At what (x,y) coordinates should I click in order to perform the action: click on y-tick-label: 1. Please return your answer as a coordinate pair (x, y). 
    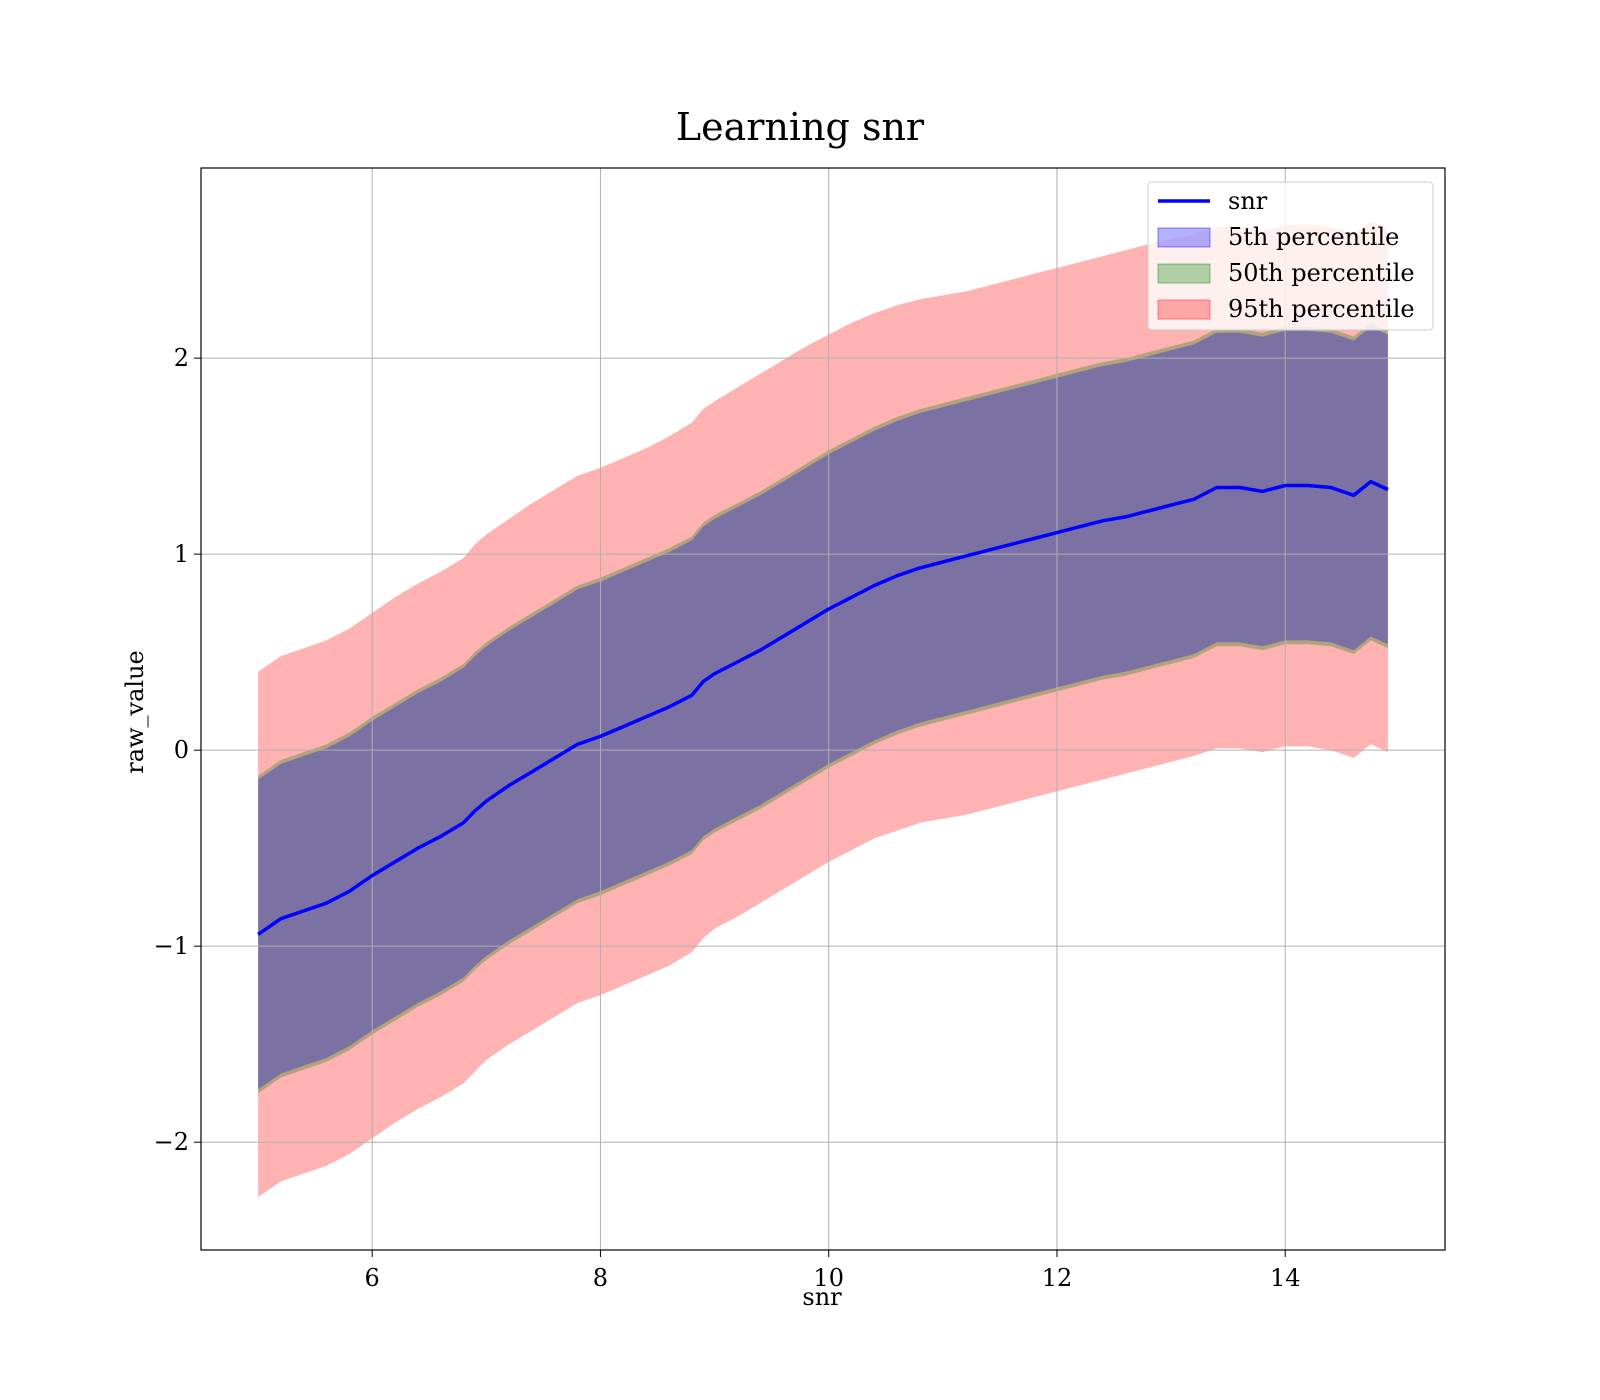
    Looking at the image, I should click on (181, 554).